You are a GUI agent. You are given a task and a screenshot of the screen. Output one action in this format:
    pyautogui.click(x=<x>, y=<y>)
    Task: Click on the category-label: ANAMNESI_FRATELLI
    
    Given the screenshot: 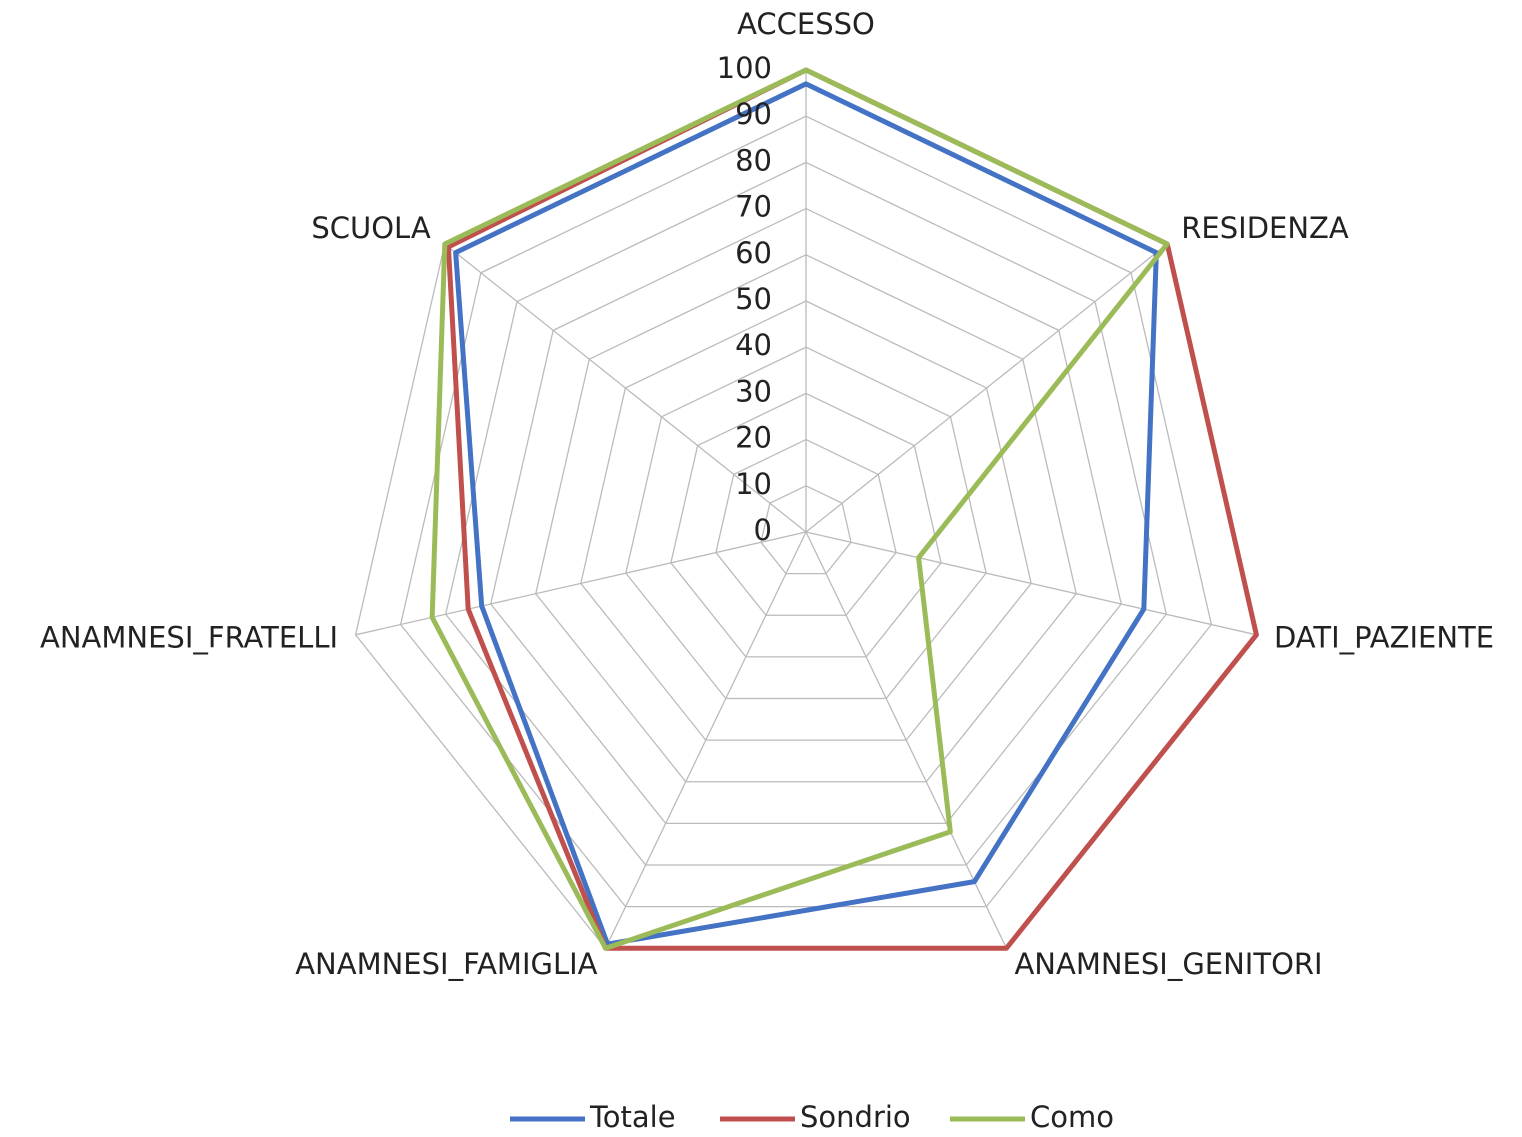 What is the action you would take?
    pyautogui.click(x=189, y=638)
    